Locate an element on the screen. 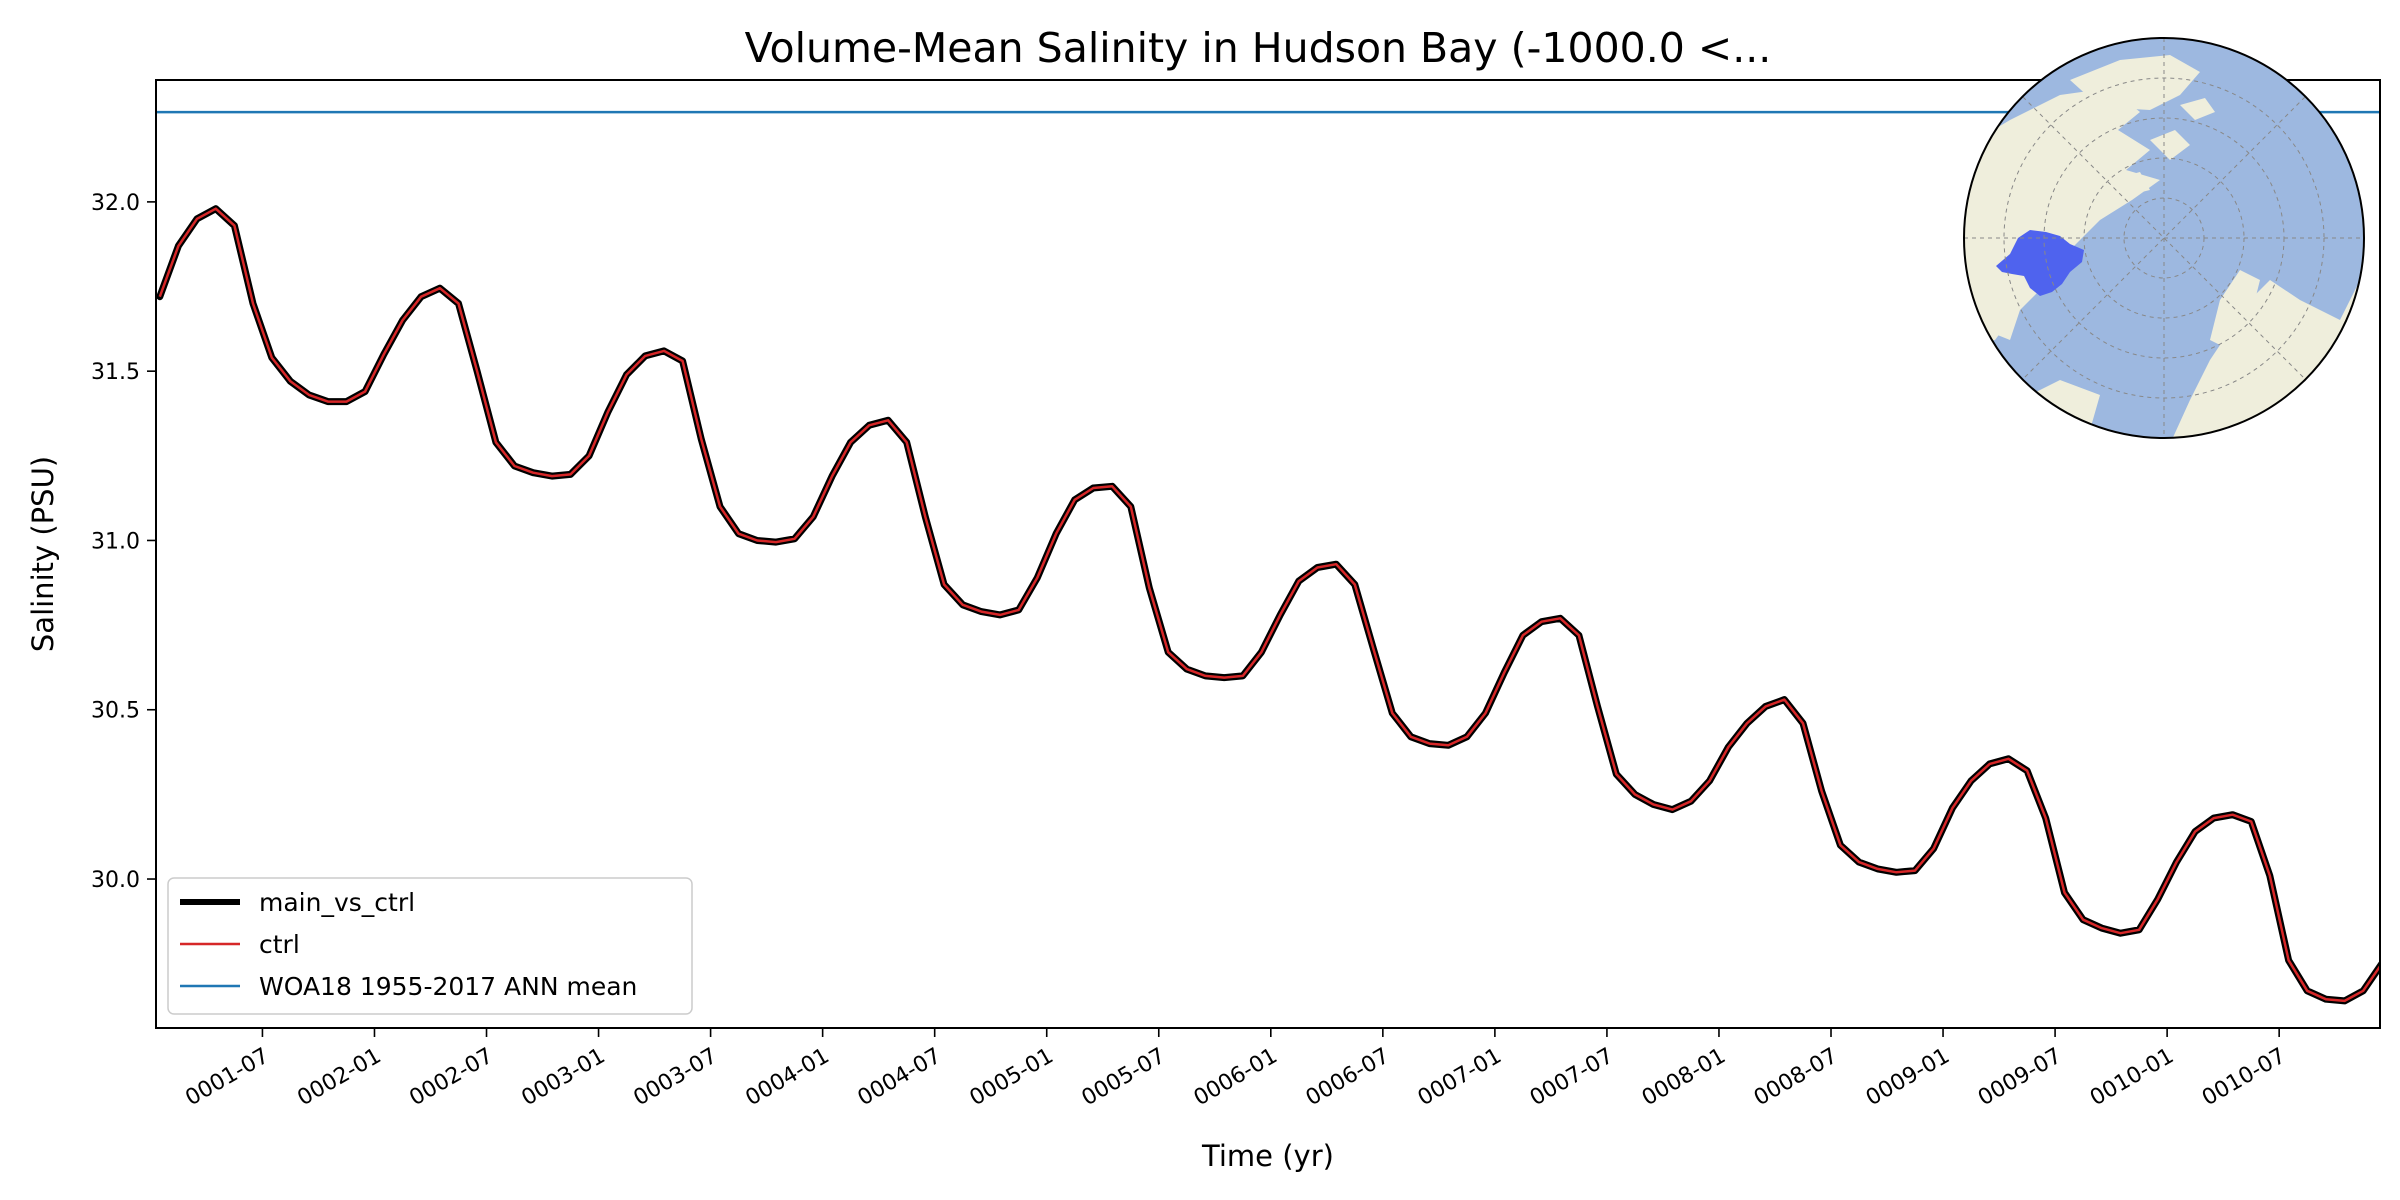  map-land-scandinavia is located at coordinates (2235, 310).